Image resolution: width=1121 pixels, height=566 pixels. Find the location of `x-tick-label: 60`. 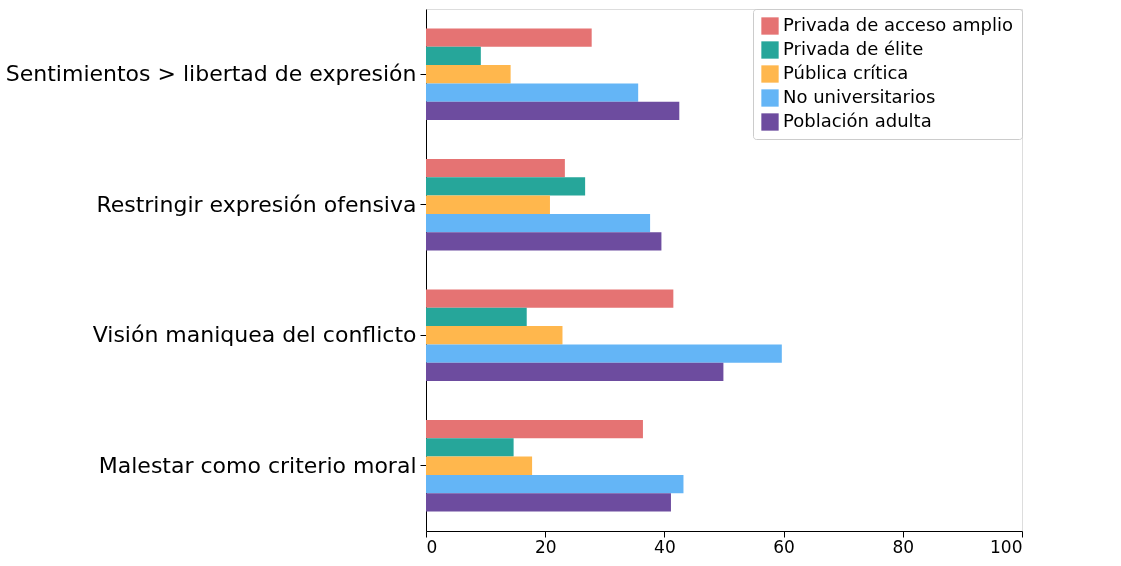

x-tick-label: 60 is located at coordinates (784, 546).